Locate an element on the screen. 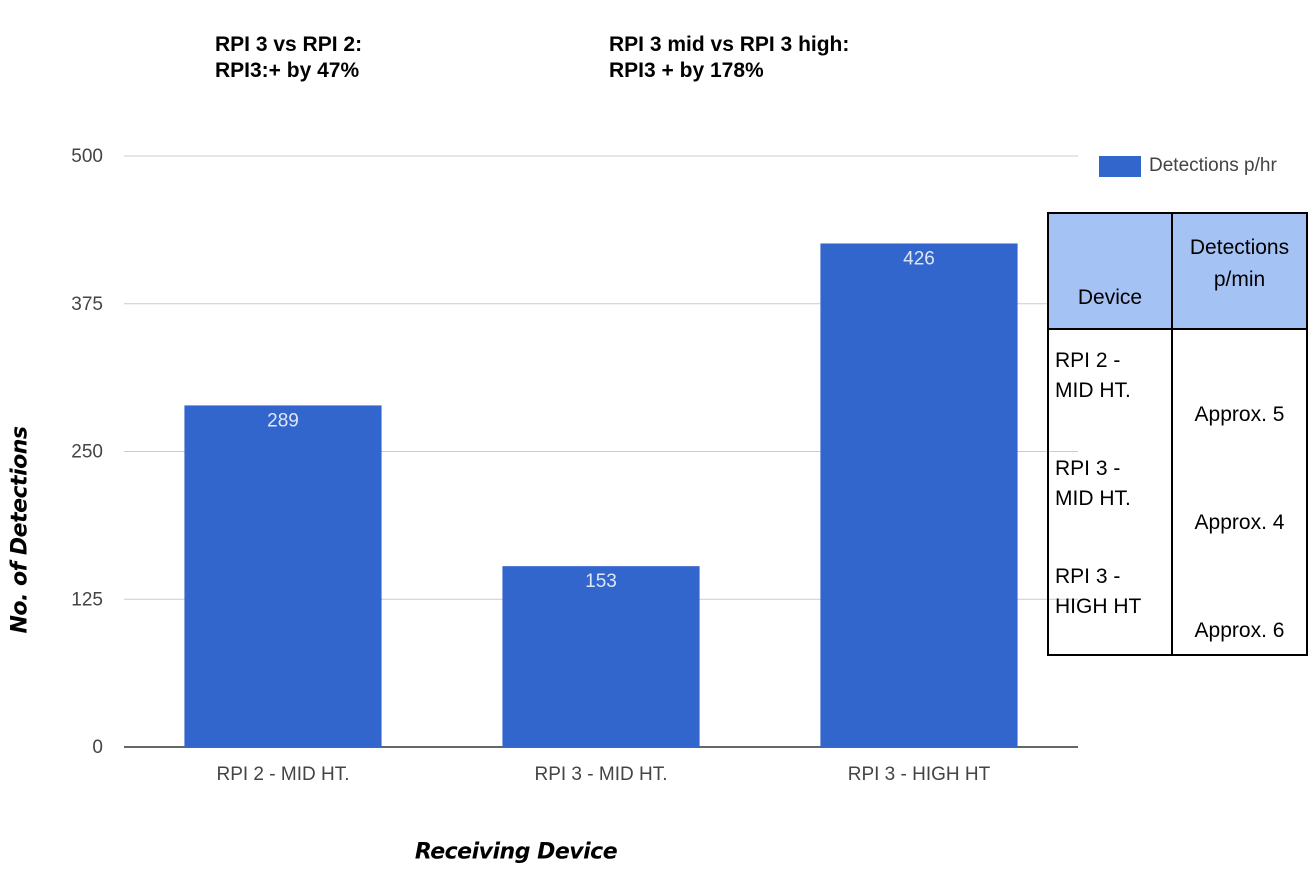 This screenshot has height=884, width=1316. y-tick-labels: 0 125 250 375 500 is located at coordinates (87, 452).